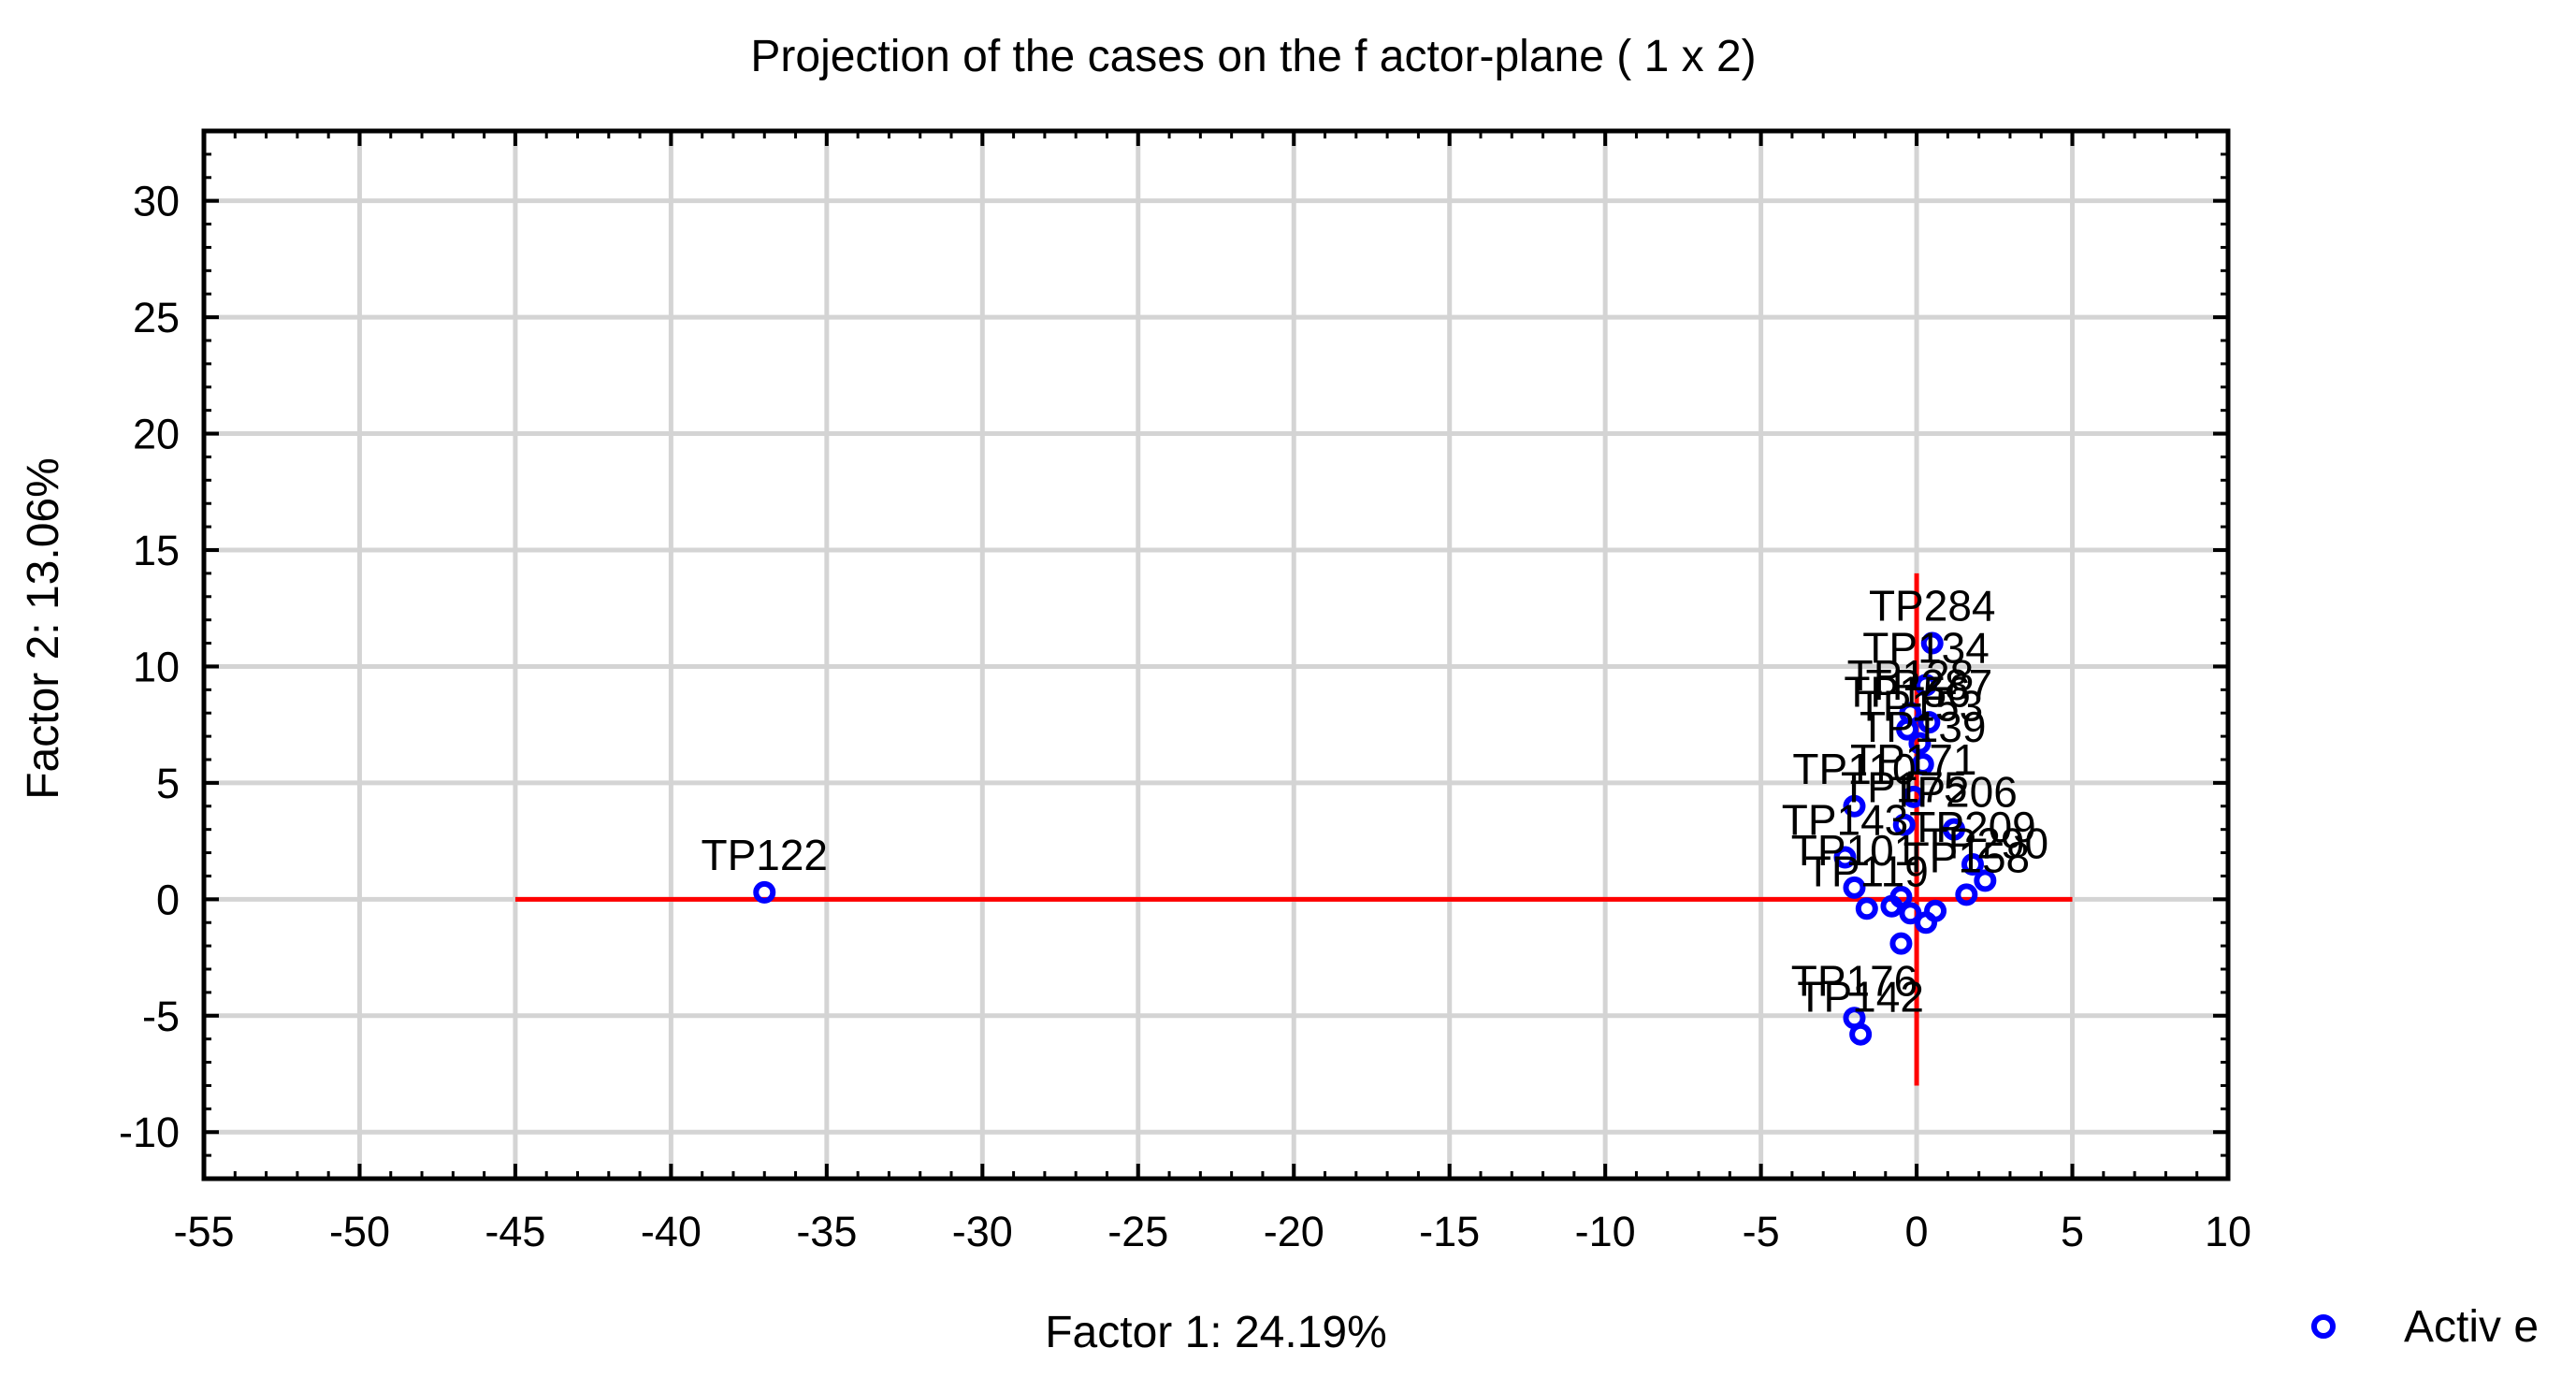 This screenshot has height=1377, width=2576. What do you see at coordinates (764, 855) in the screenshot?
I see `point-label: TP122` at bounding box center [764, 855].